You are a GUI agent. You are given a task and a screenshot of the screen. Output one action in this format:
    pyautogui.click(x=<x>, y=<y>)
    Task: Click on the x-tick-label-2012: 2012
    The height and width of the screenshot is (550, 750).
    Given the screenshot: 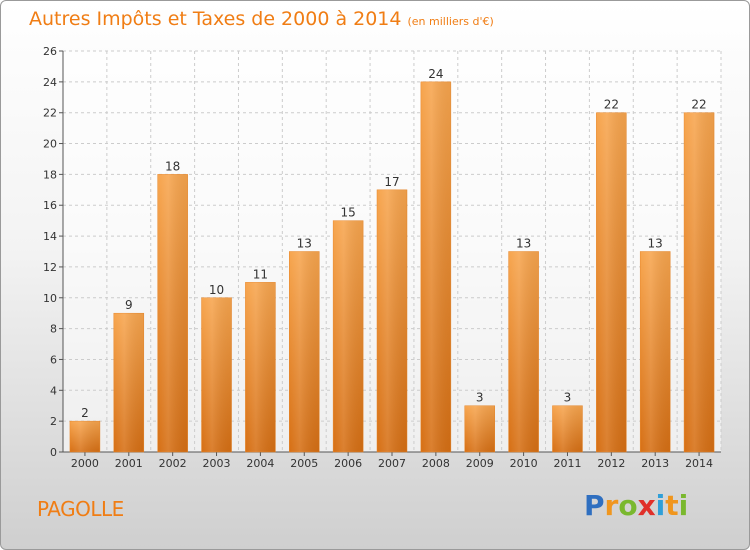 What is the action you would take?
    pyautogui.click(x=611, y=463)
    